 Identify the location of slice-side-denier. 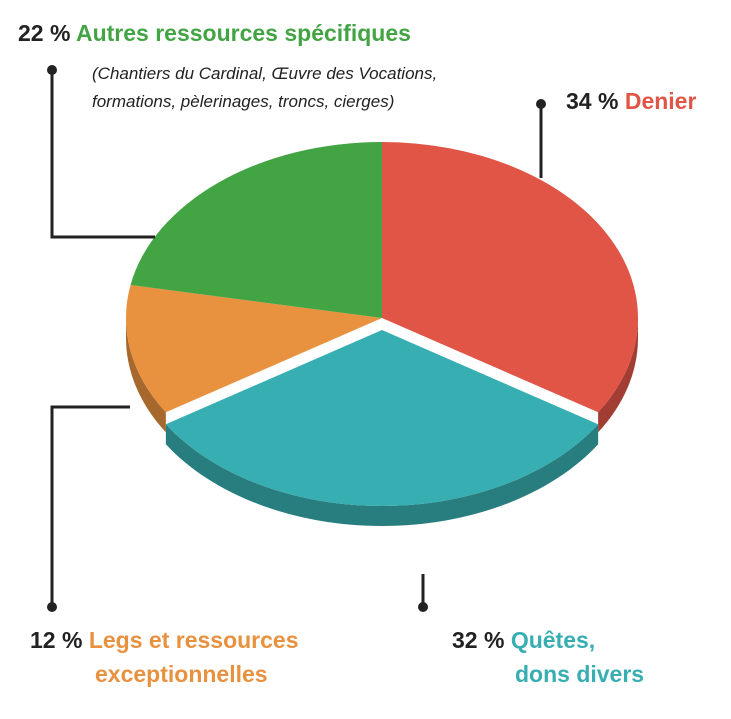
(618, 375).